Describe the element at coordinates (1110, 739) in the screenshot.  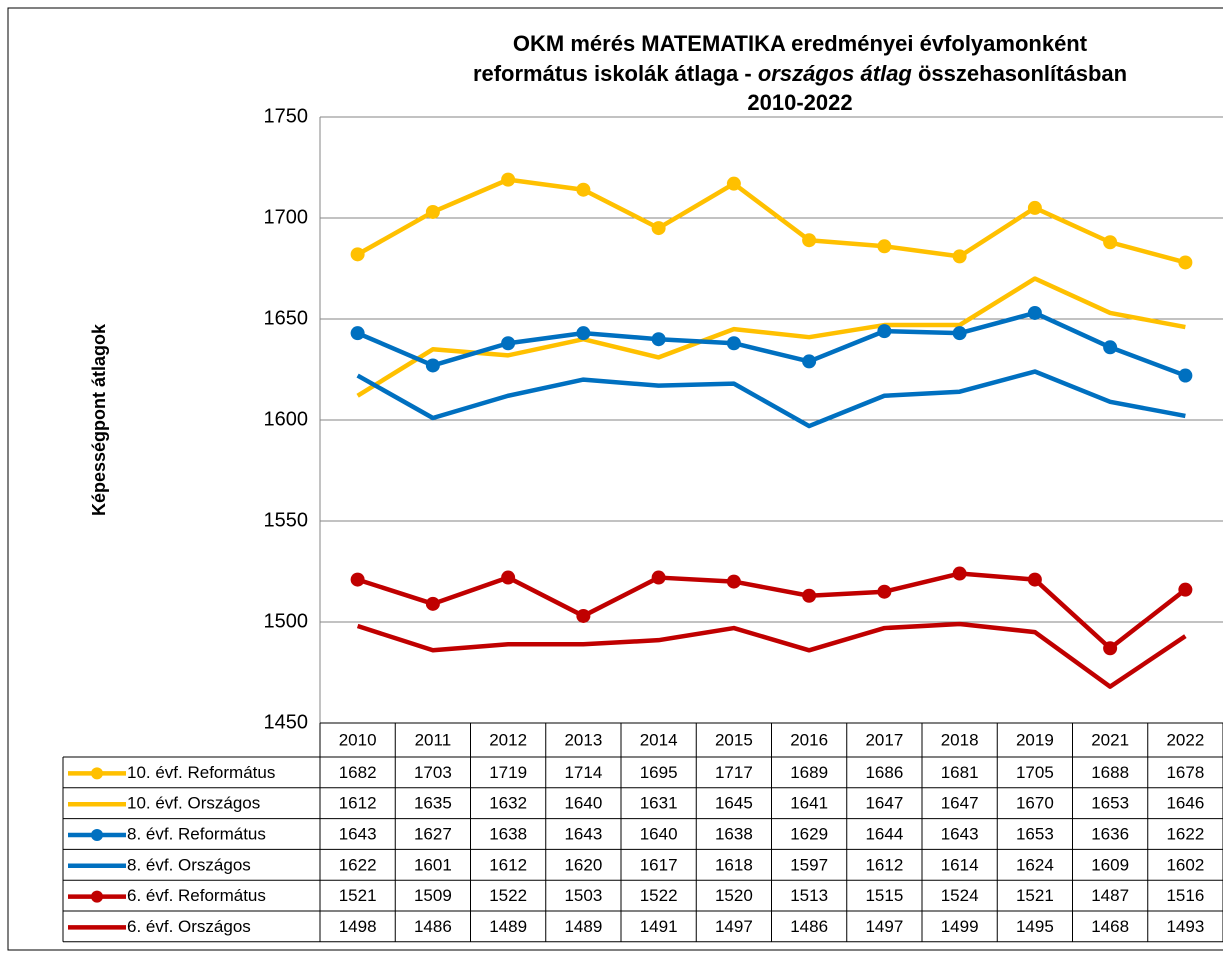
I see `x-tick-label: 2021` at that location.